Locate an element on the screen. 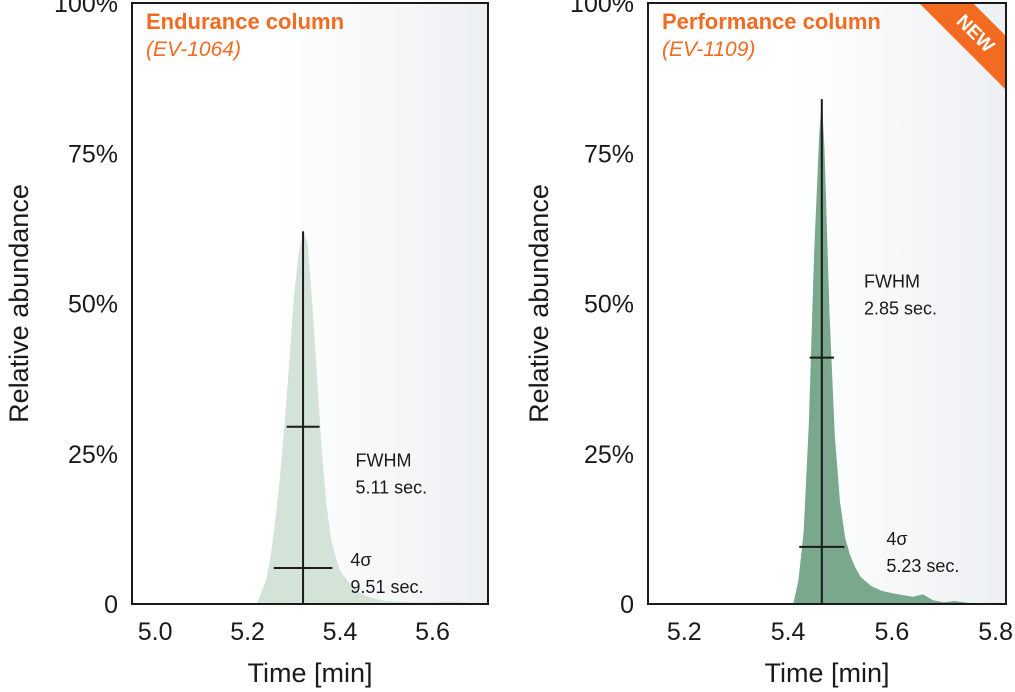 Image resolution: width=1015 pixels, height=692 pixels. chart2-x-axis-title: Time [min] is located at coordinates (826, 673).